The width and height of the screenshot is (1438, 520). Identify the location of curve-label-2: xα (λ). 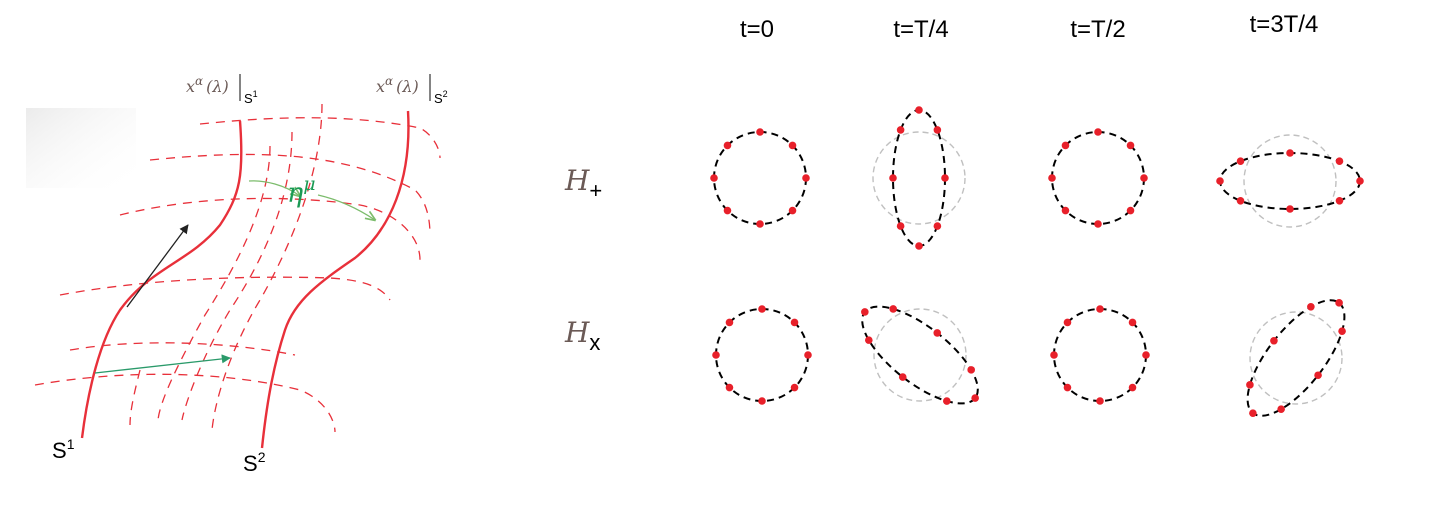
(397, 85).